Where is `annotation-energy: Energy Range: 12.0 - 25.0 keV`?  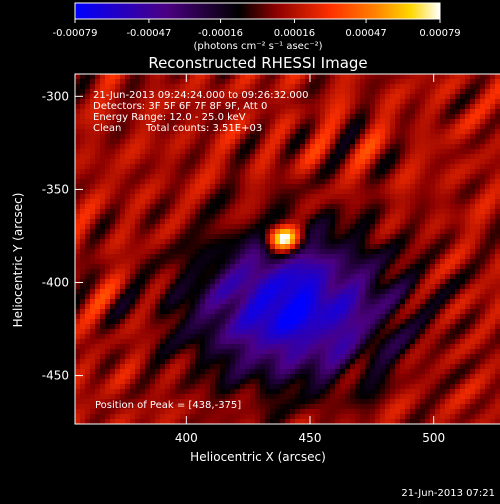
annotation-energy: Energy Range: 12.0 - 25.0 keV is located at coordinates (169, 117).